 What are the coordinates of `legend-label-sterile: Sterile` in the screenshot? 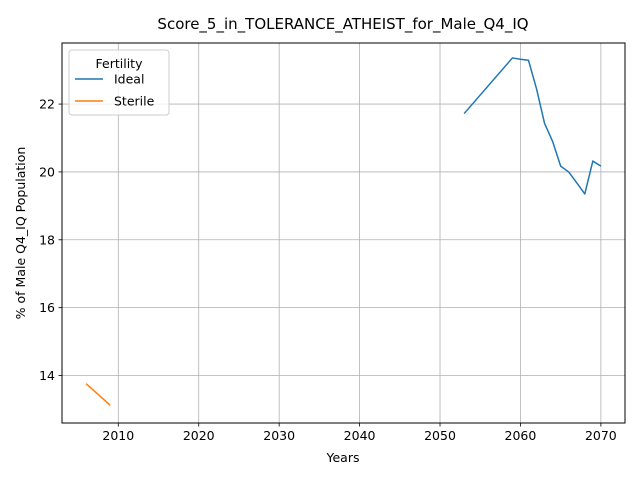 It's located at (134, 101).